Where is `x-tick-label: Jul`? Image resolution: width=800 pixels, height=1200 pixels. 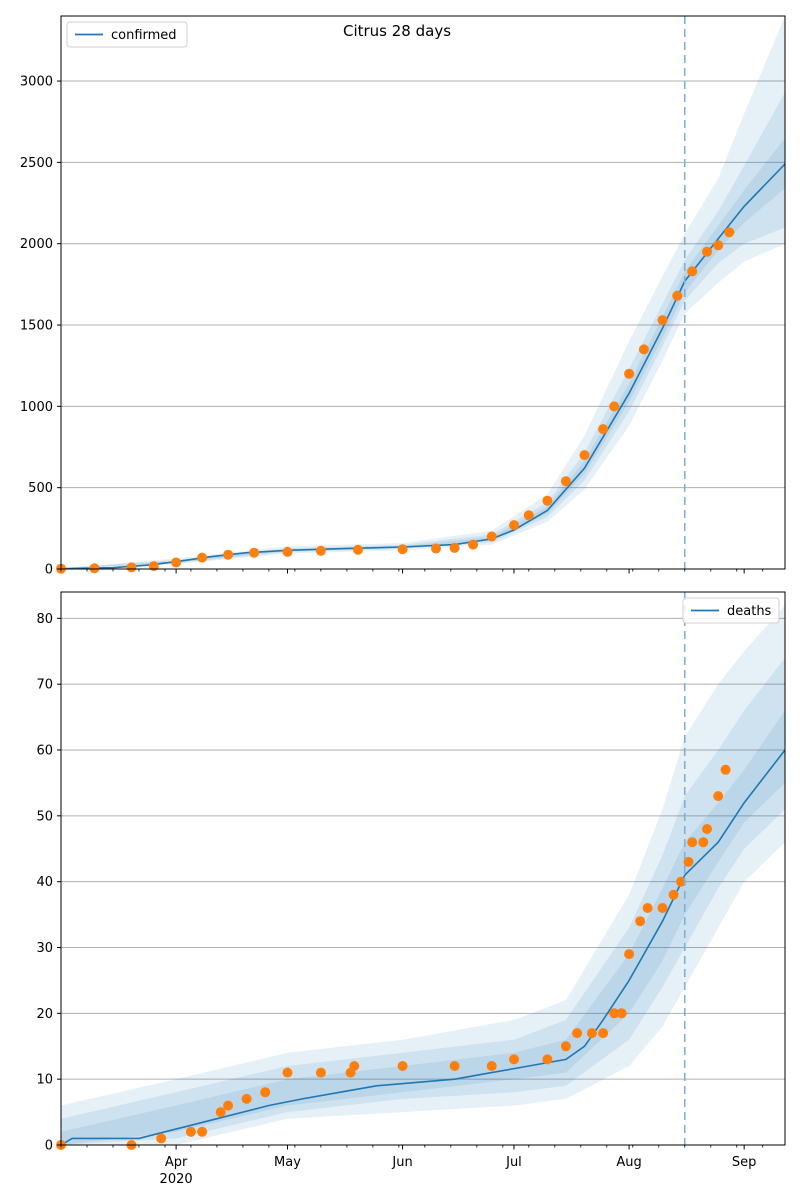
x-tick-label: Jul is located at coordinates (513, 1162).